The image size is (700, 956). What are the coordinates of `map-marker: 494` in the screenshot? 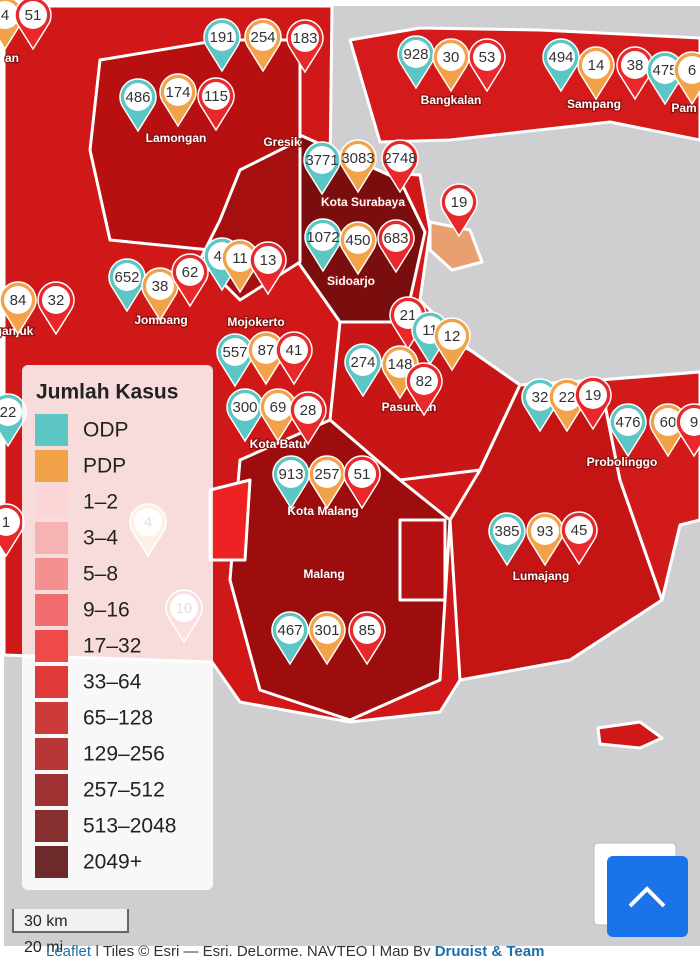 It's located at (561, 65).